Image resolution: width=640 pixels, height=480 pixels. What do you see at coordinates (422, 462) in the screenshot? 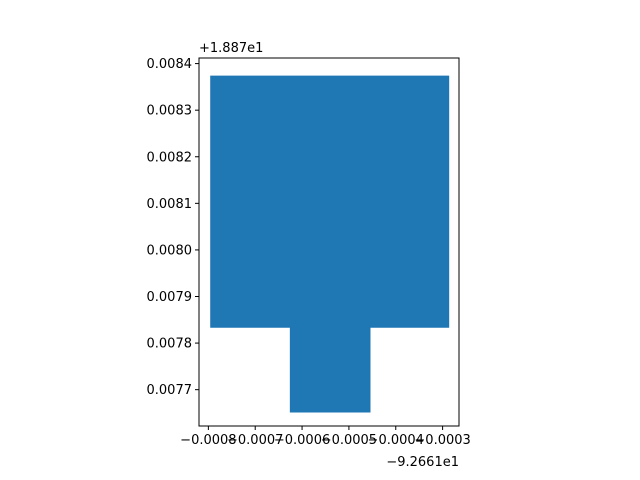
I see `x-offset-label: −9.2661e1` at bounding box center [422, 462].